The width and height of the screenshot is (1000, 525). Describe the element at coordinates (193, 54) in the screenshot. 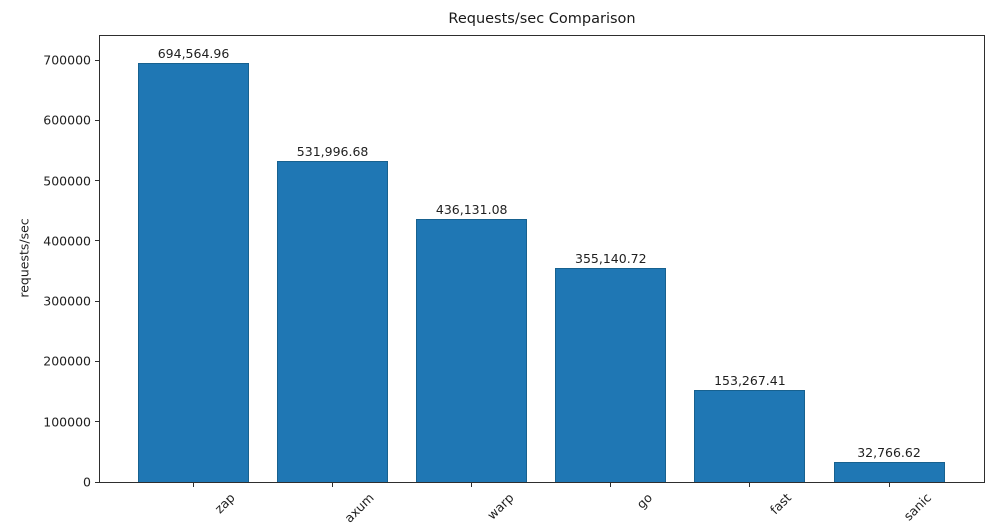

I see `bar-value-label: 694,564.96` at that location.